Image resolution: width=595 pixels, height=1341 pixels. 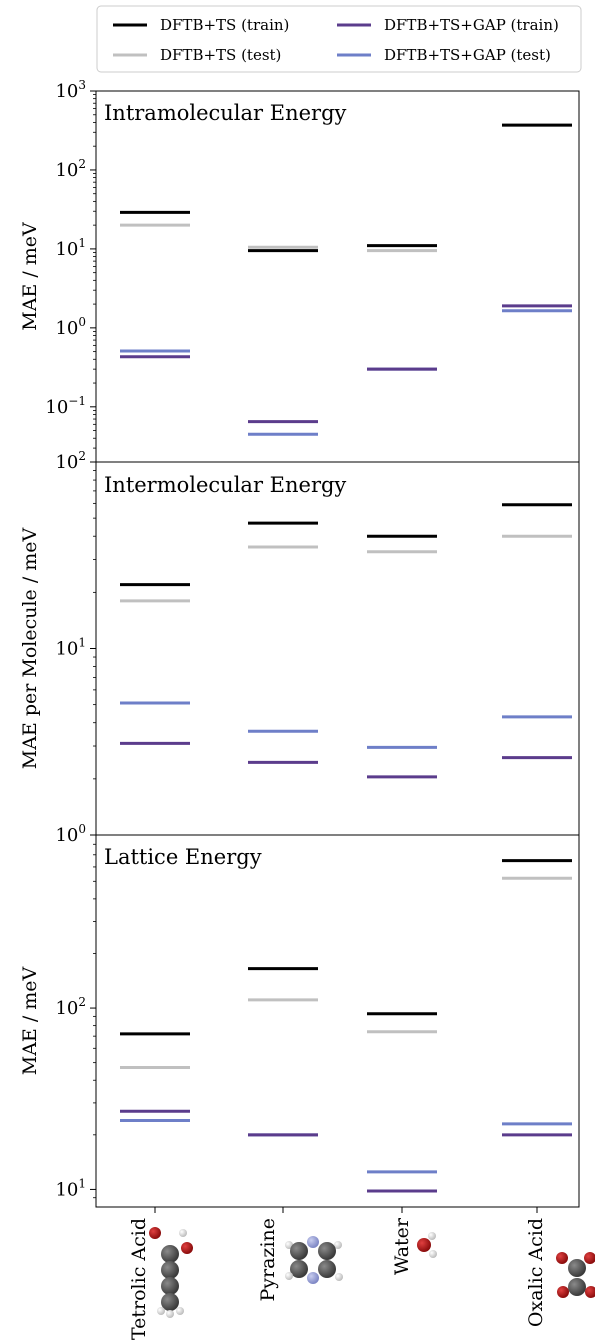 What do you see at coordinates (65, 406) in the screenshot?
I see `y-tick-label: 10⁻¹` at bounding box center [65, 406].